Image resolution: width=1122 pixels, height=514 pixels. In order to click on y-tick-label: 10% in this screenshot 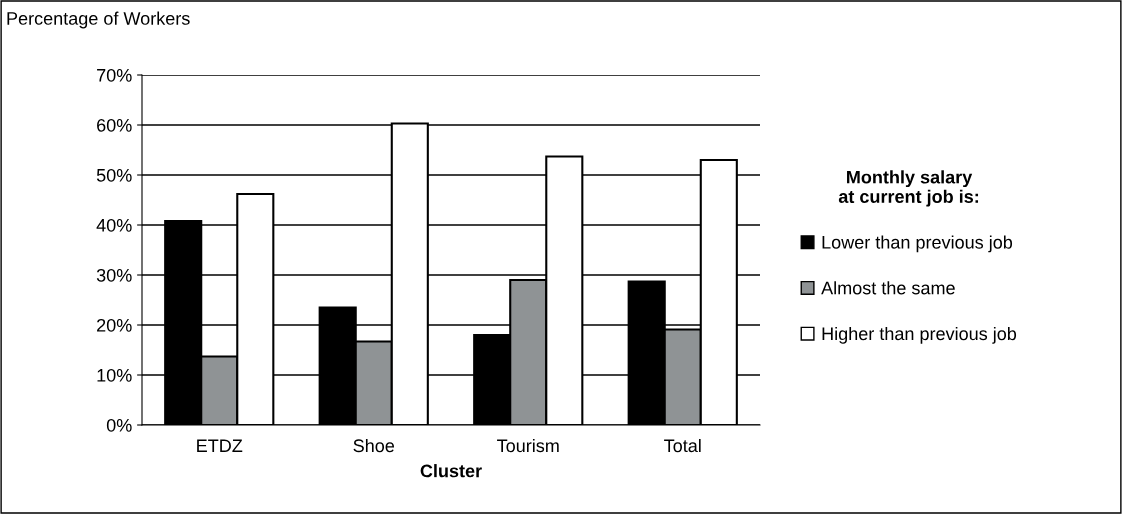, I will do `click(114, 375)`.